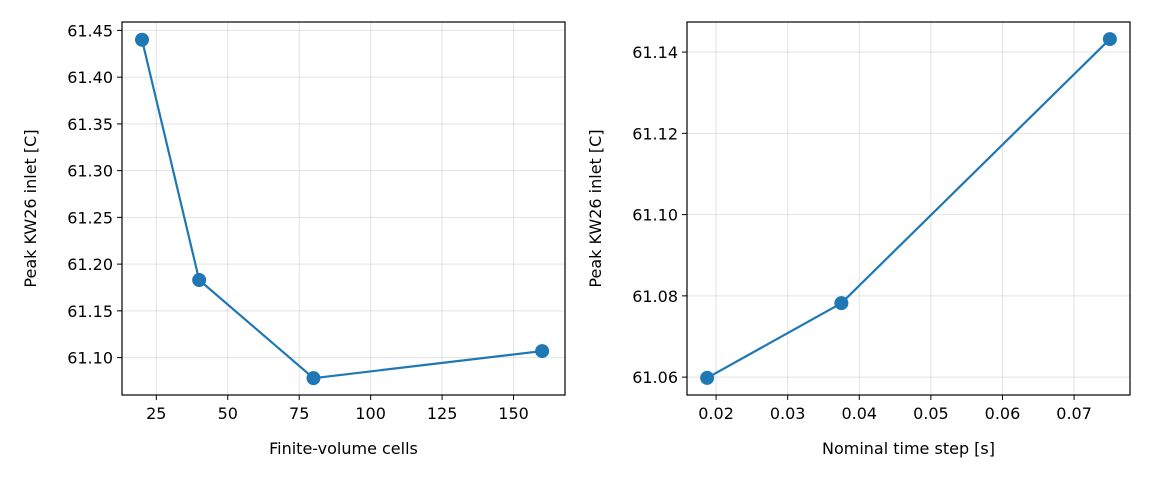 The height and width of the screenshot is (480, 1152). What do you see at coordinates (90, 217) in the screenshot?
I see `left-y-tick-label: 61.25` at bounding box center [90, 217].